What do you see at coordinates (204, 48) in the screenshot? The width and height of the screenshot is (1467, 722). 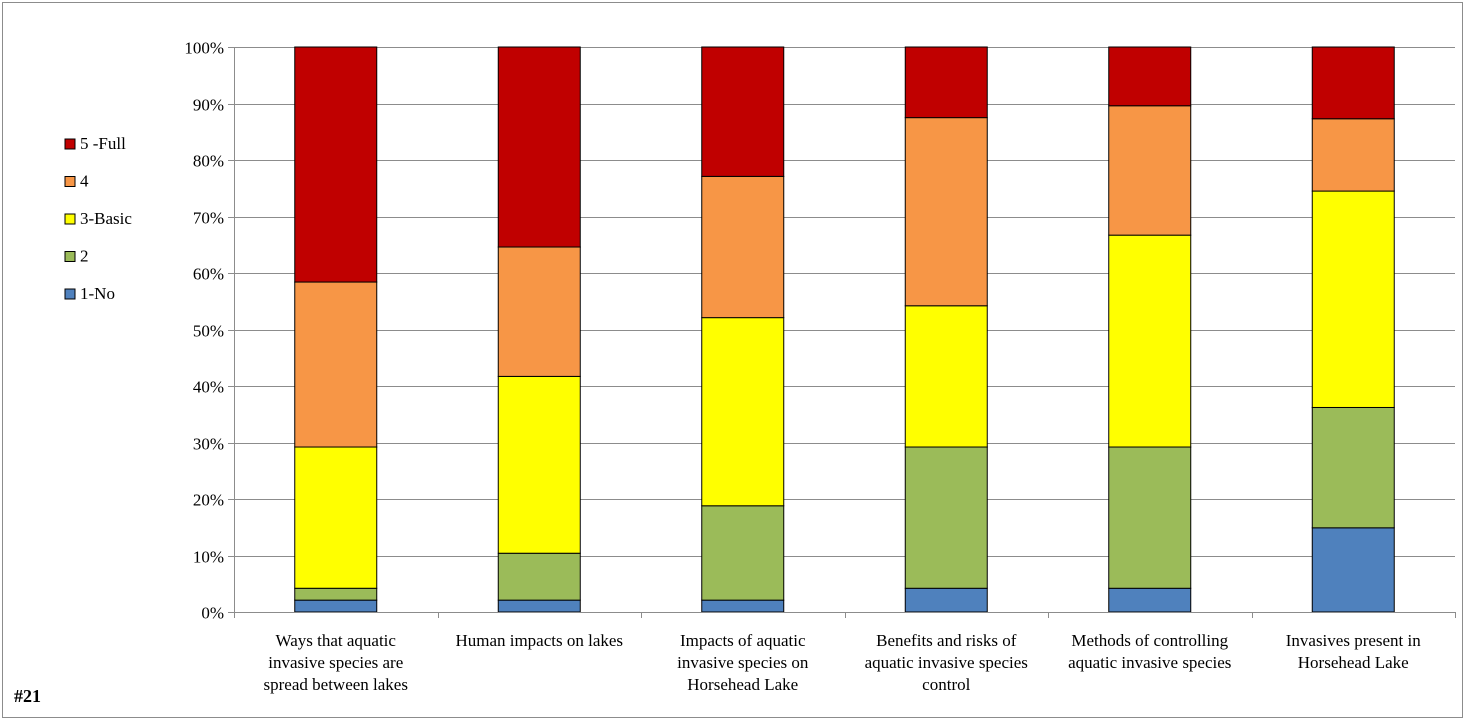 I see `y-tick-label: 100%` at bounding box center [204, 48].